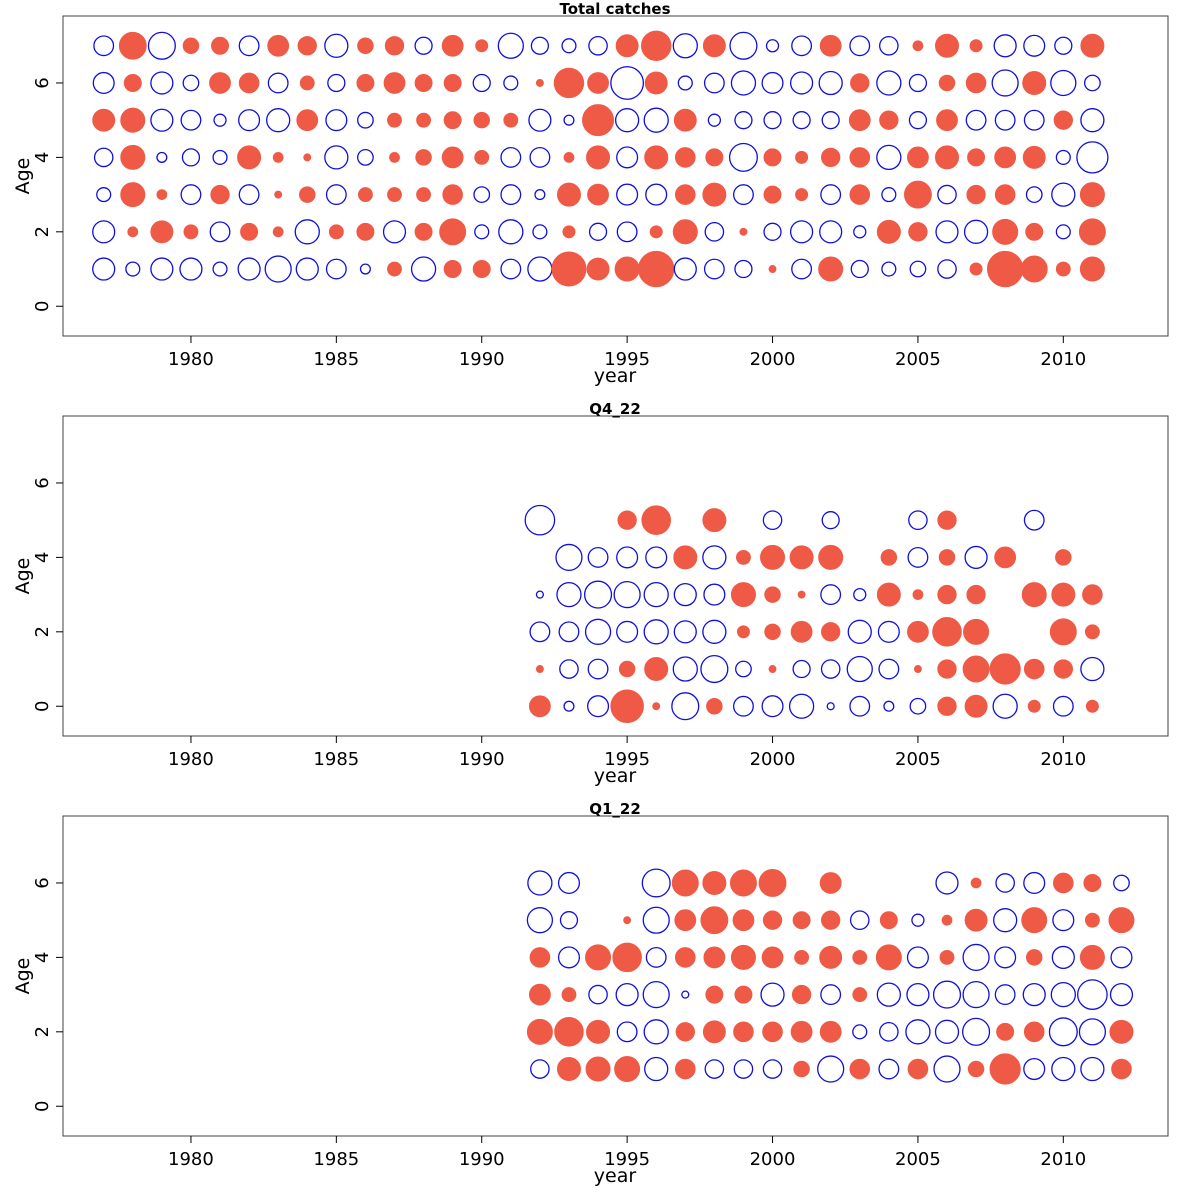 Image resolution: width=1200 pixels, height=1200 pixels. I want to click on x-tick-label: 2010, so click(1063, 1159).